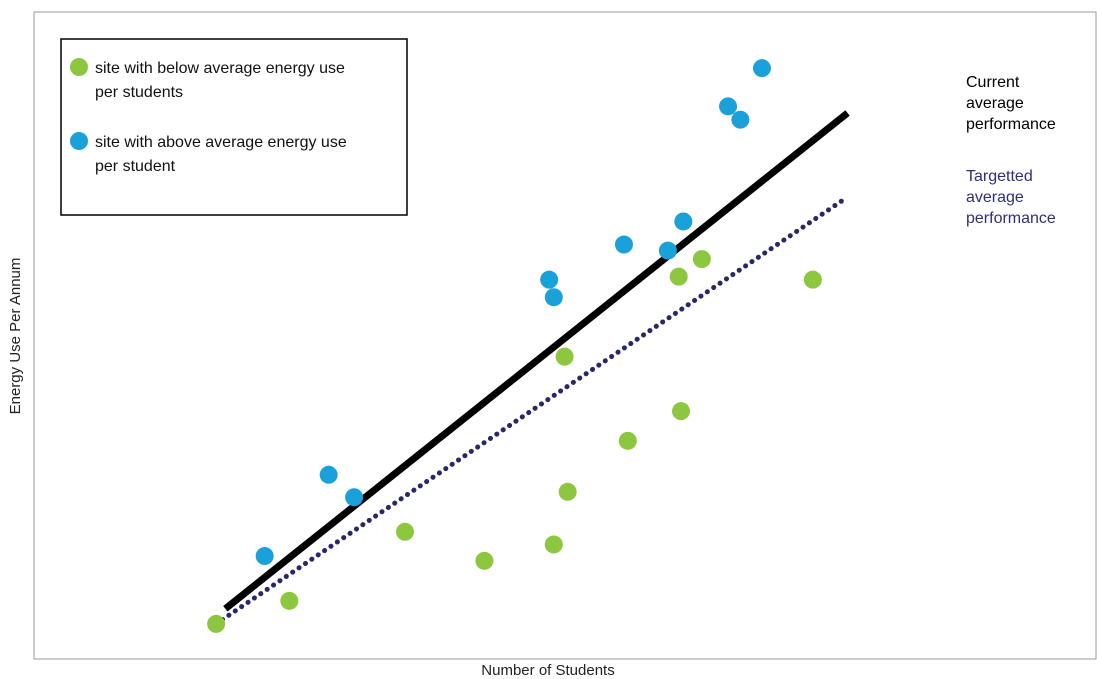 The height and width of the screenshot is (679, 1097). I want to click on y-axis-title: Energy Use Per Annum, so click(15, 336).